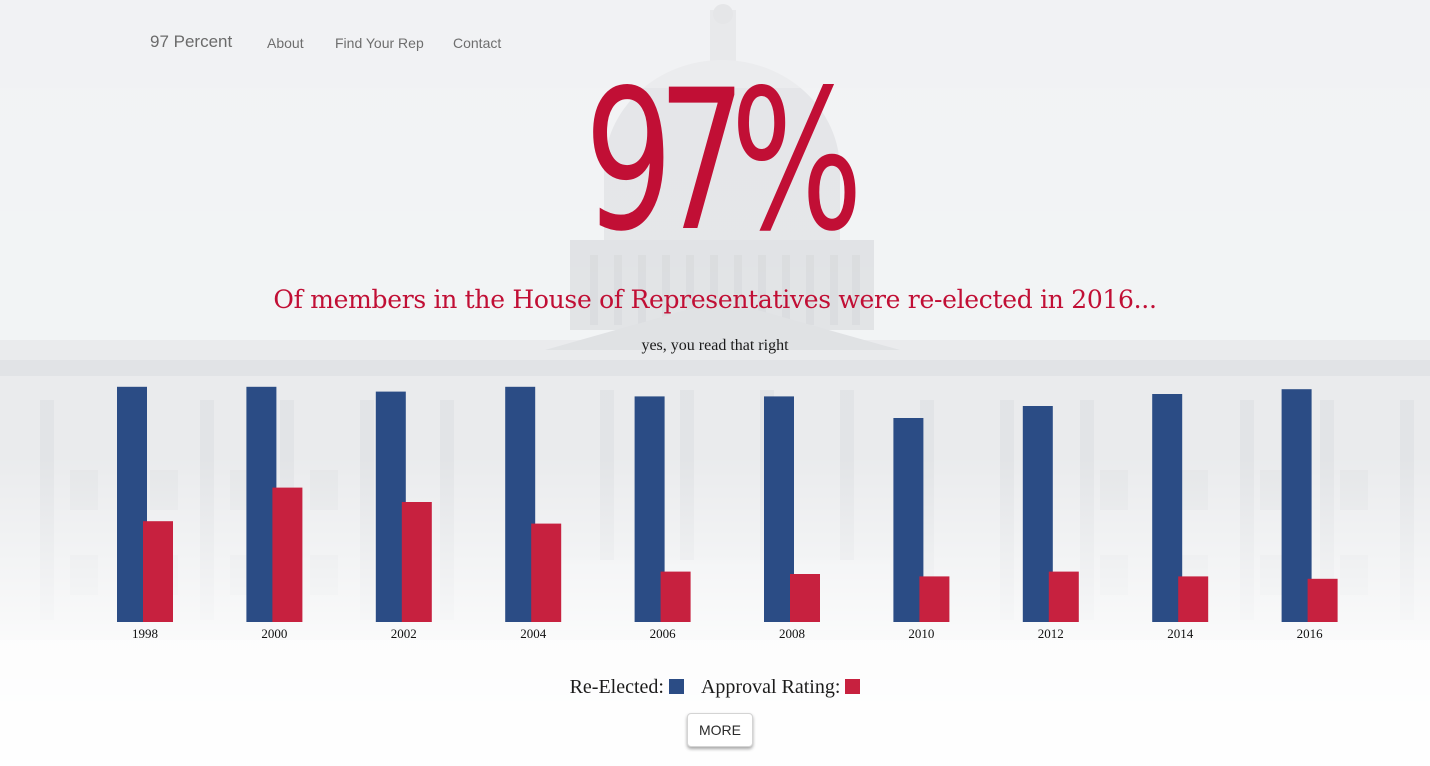  Describe the element at coordinates (779, 509) in the screenshot. I see `re-elected-bar-2008` at that location.